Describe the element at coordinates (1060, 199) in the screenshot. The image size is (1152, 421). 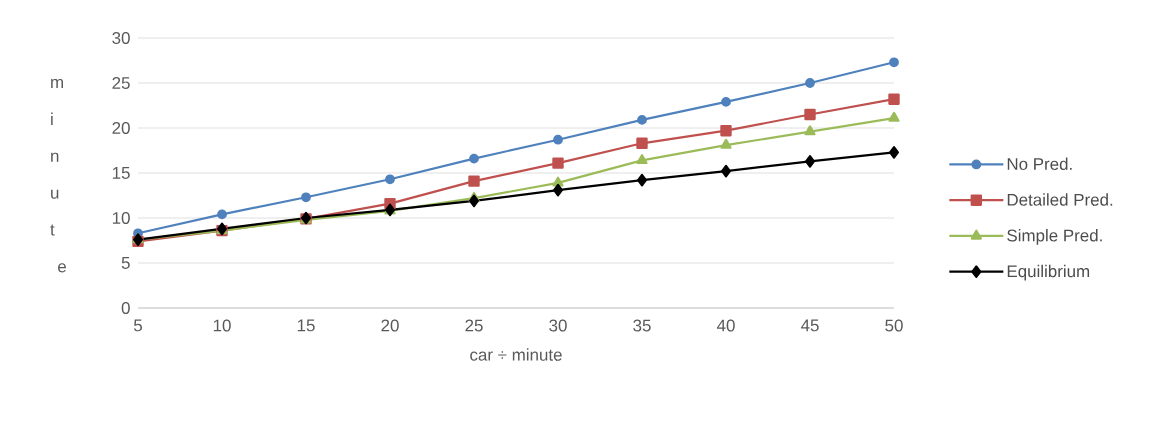
I see `legend-label: Detailed Pred.` at that location.